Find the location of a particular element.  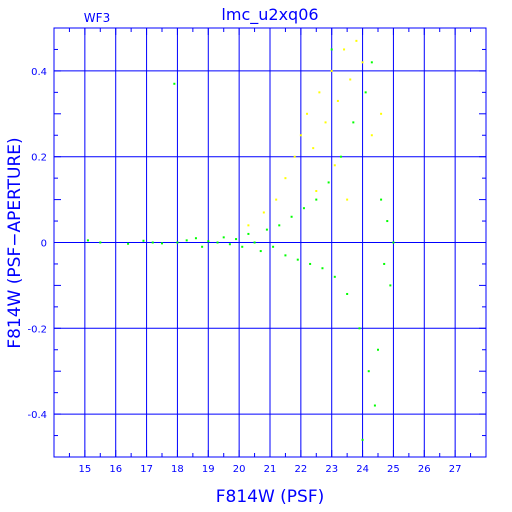

x-tick-label: 17 is located at coordinates (146, 469).